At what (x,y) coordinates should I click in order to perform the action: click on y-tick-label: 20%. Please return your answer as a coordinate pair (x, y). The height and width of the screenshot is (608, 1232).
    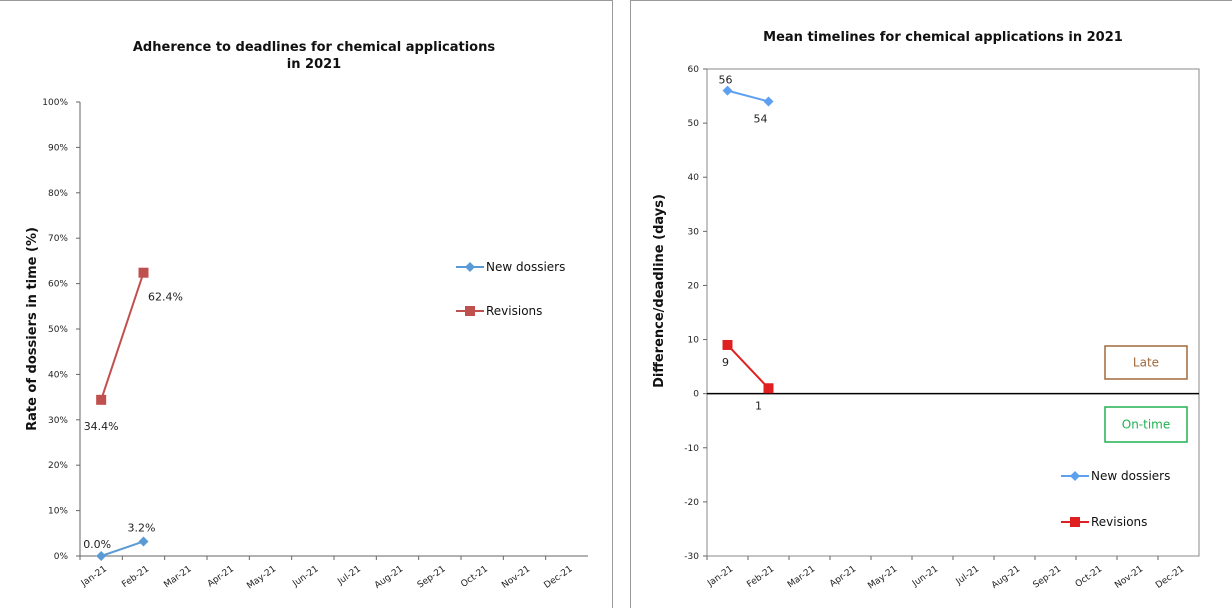
    Looking at the image, I should click on (58, 466).